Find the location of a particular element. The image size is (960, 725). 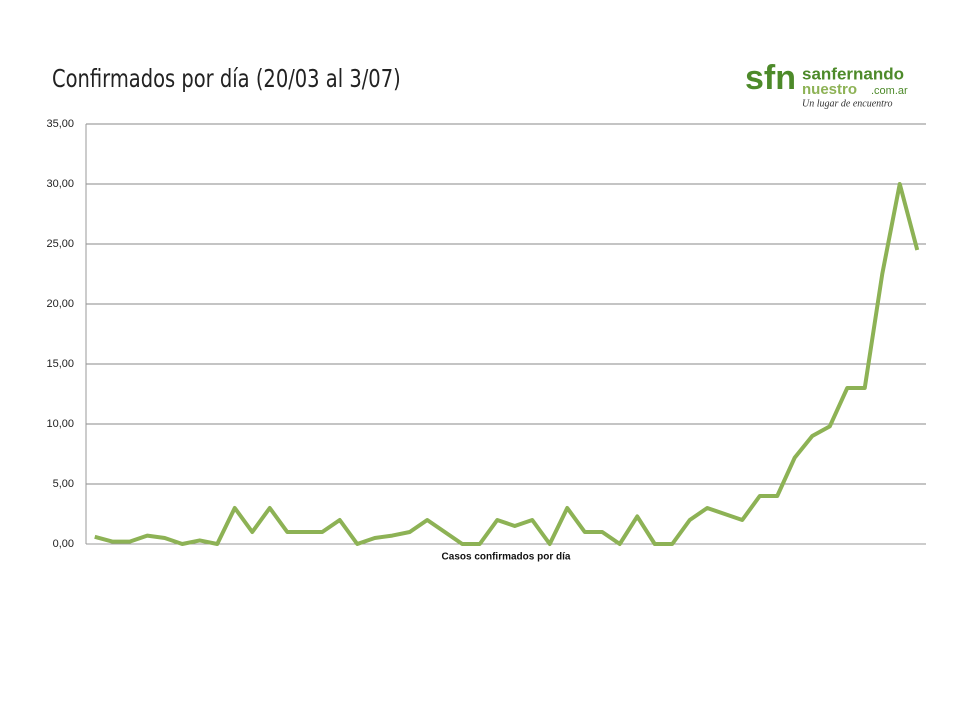

y-tick-label: 0,00 is located at coordinates (63, 544).